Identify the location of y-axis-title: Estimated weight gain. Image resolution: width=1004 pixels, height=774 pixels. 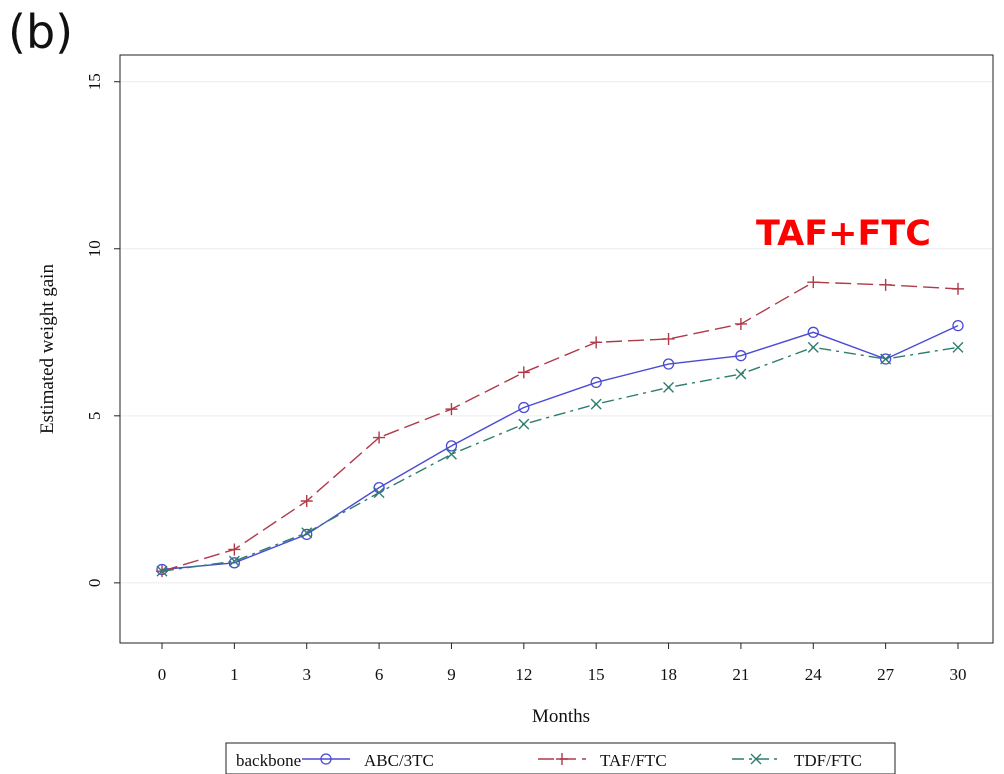
(47, 349).